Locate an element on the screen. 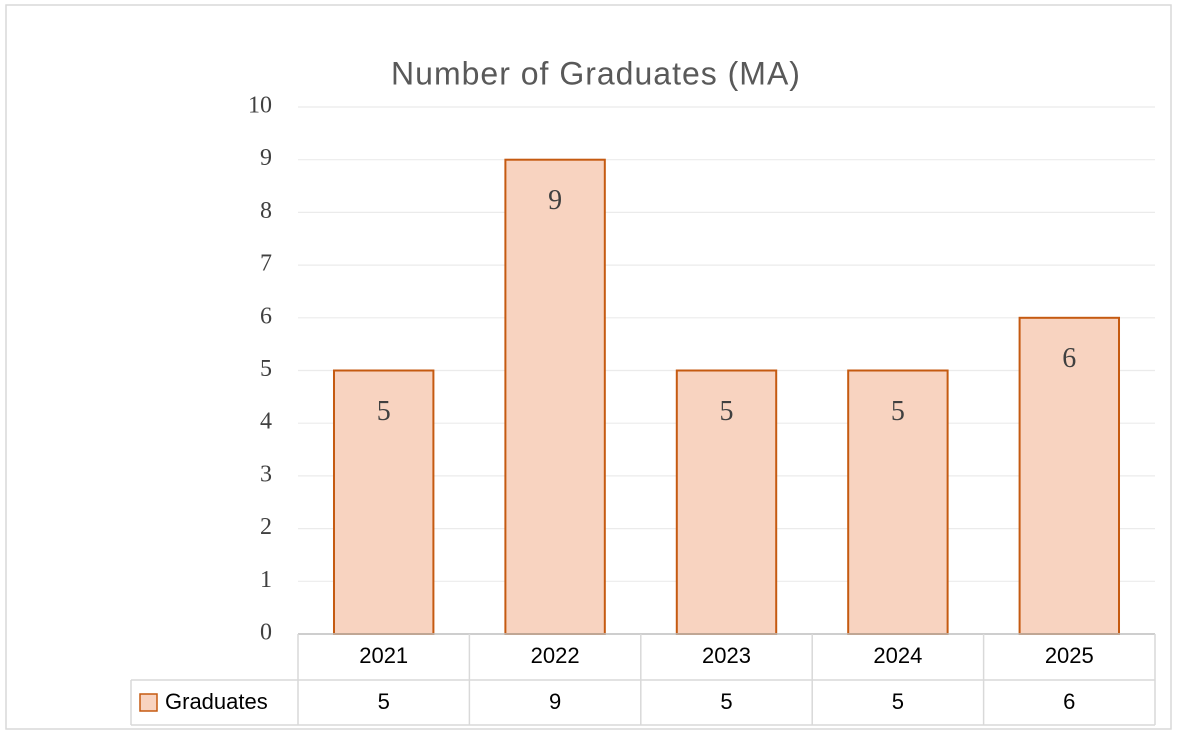  table-category: 2021 is located at coordinates (383, 655).